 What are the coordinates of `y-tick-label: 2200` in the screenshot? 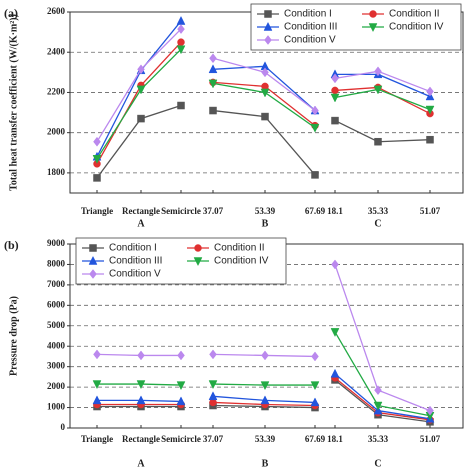 It's located at (56, 92).